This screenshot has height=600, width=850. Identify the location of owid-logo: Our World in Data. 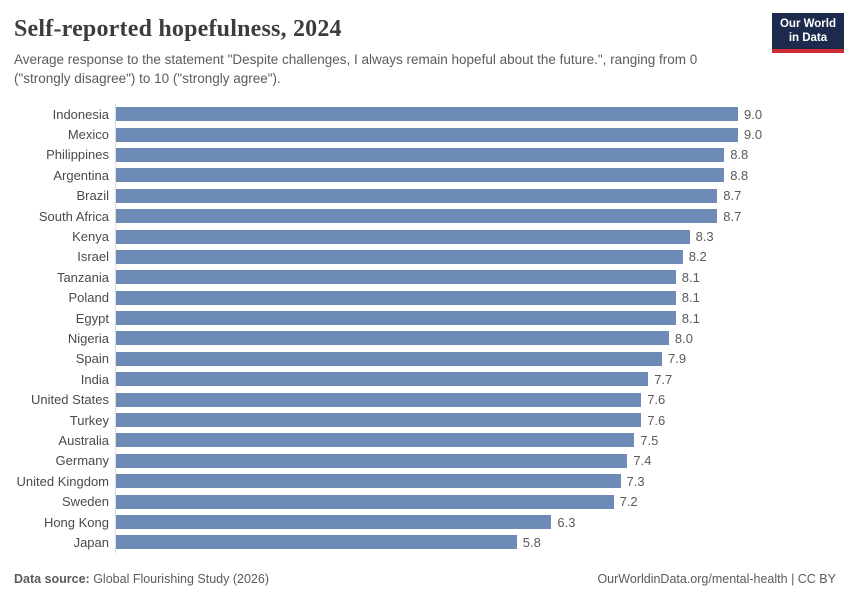
(807, 33).